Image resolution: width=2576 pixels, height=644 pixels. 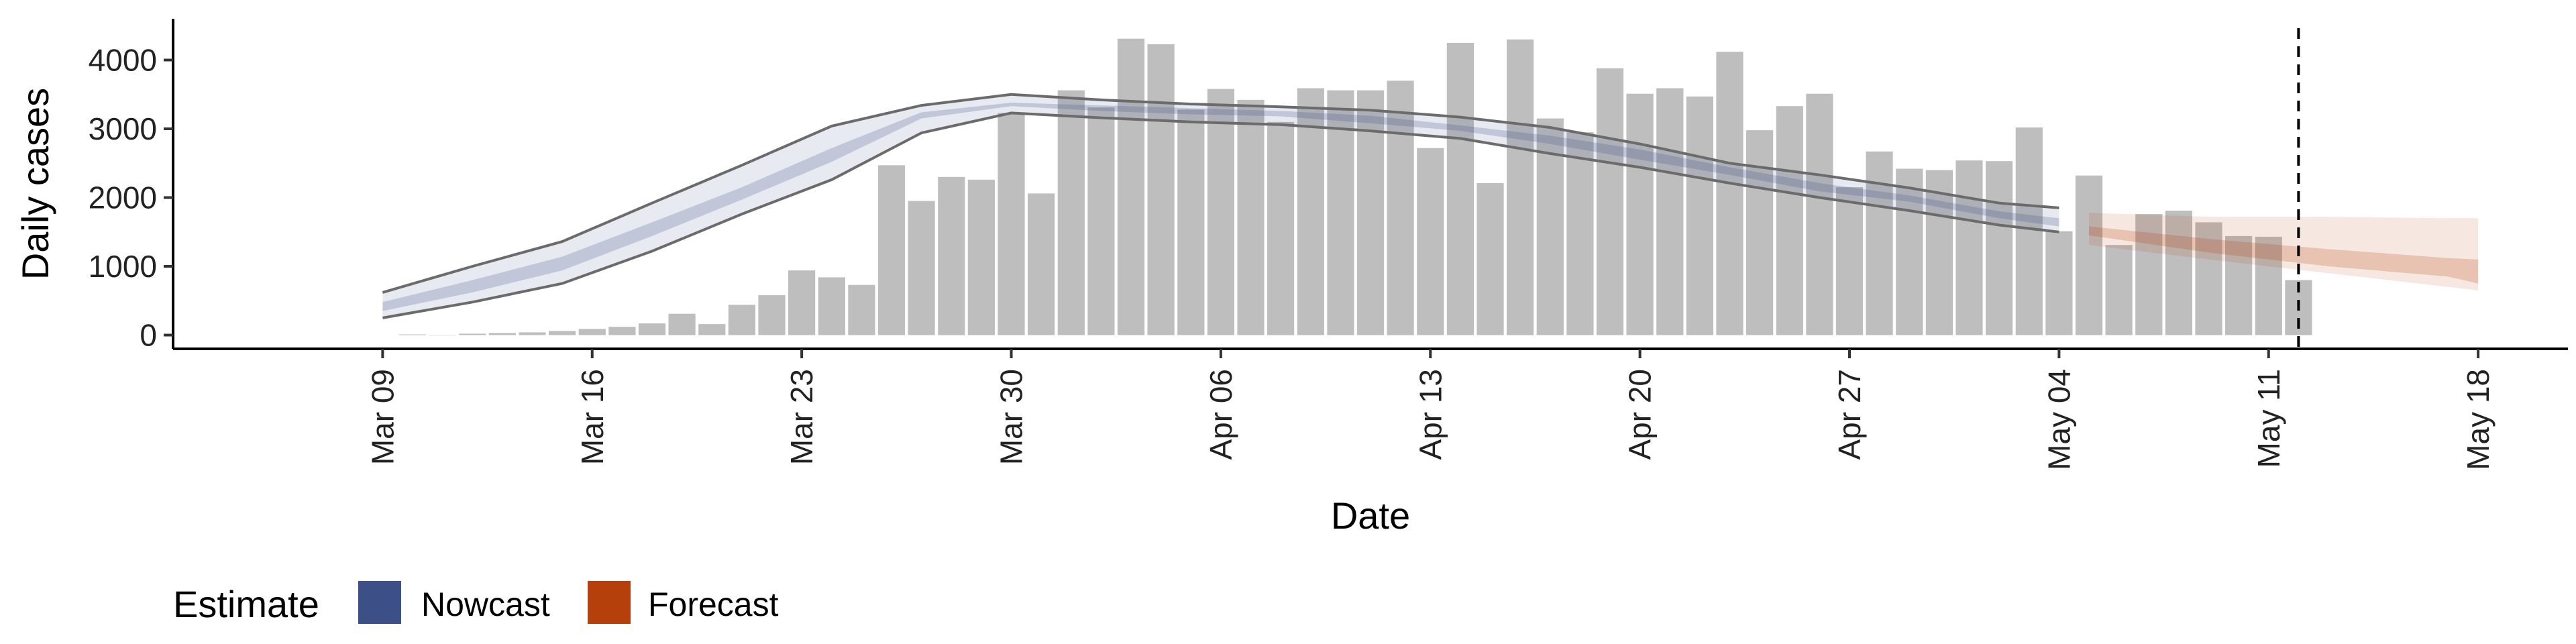 I want to click on legend-entries: Nowcast Forecast, so click(x=568, y=602).